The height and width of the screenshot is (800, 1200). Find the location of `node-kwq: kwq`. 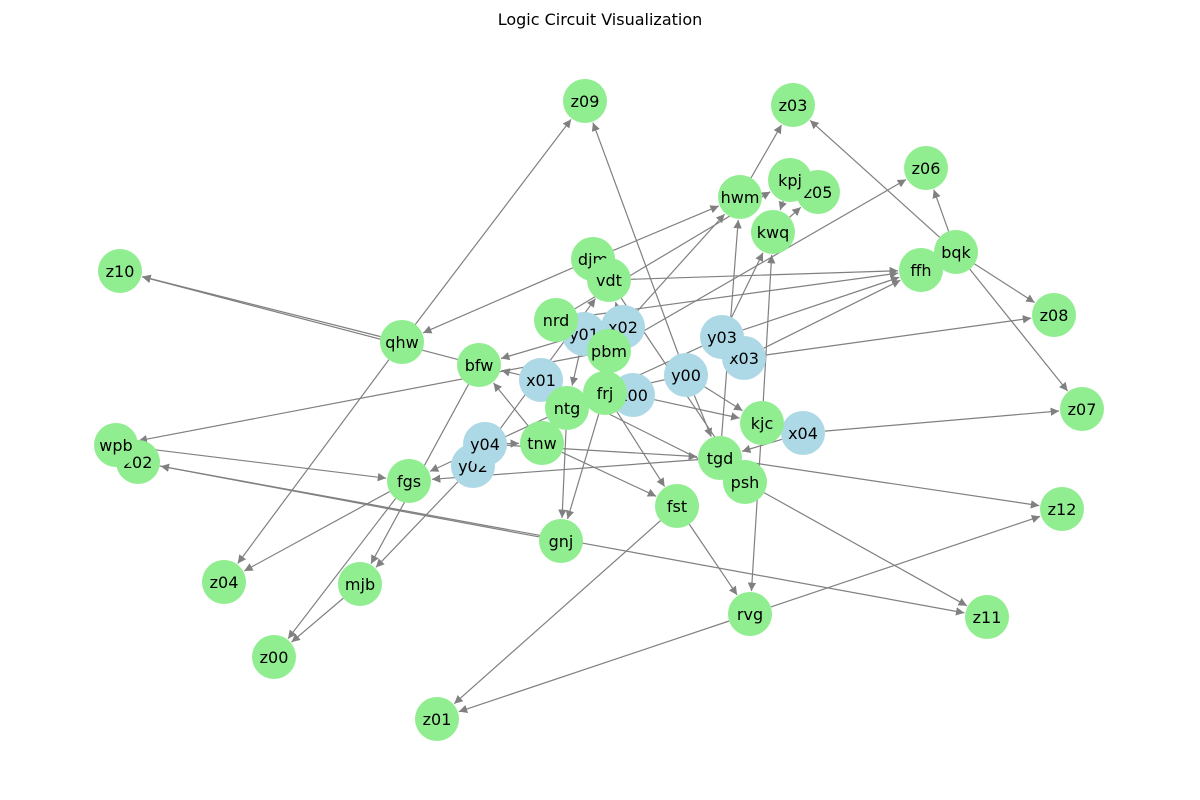

node-kwq: kwq is located at coordinates (773, 232).